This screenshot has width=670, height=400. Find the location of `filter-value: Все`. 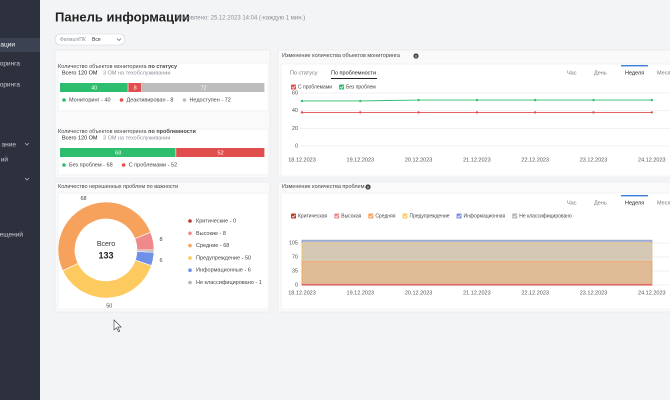

filter-value: Все is located at coordinates (96, 40).